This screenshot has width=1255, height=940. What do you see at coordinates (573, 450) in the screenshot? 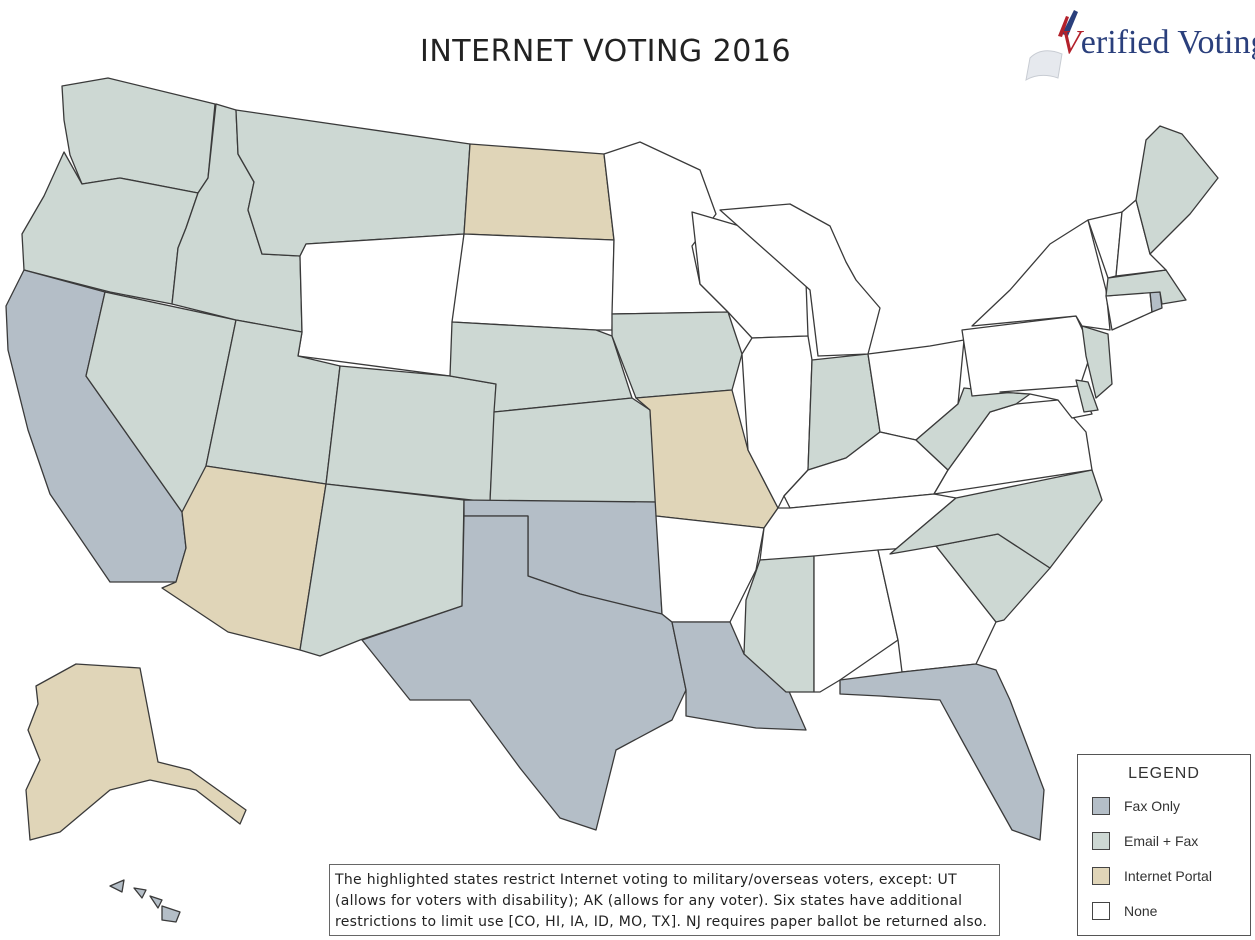
I see `state-ks` at bounding box center [573, 450].